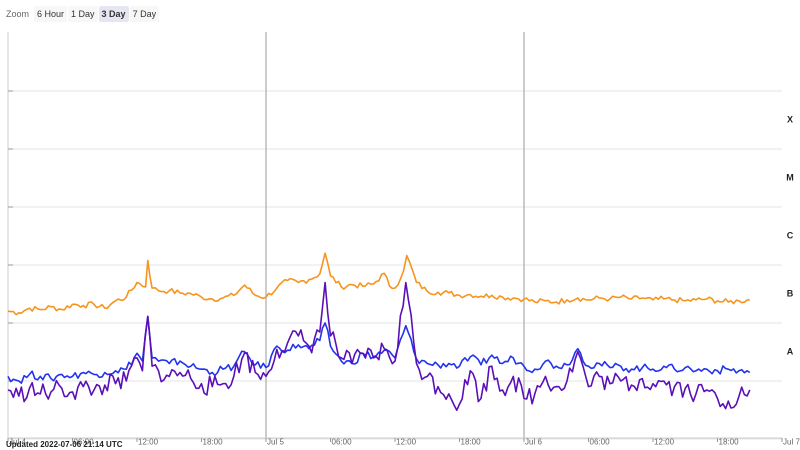 The image size is (800, 450). I want to click on updated-timestamp: Updated 2022-07-06 21:14 UTC, so click(64, 444).